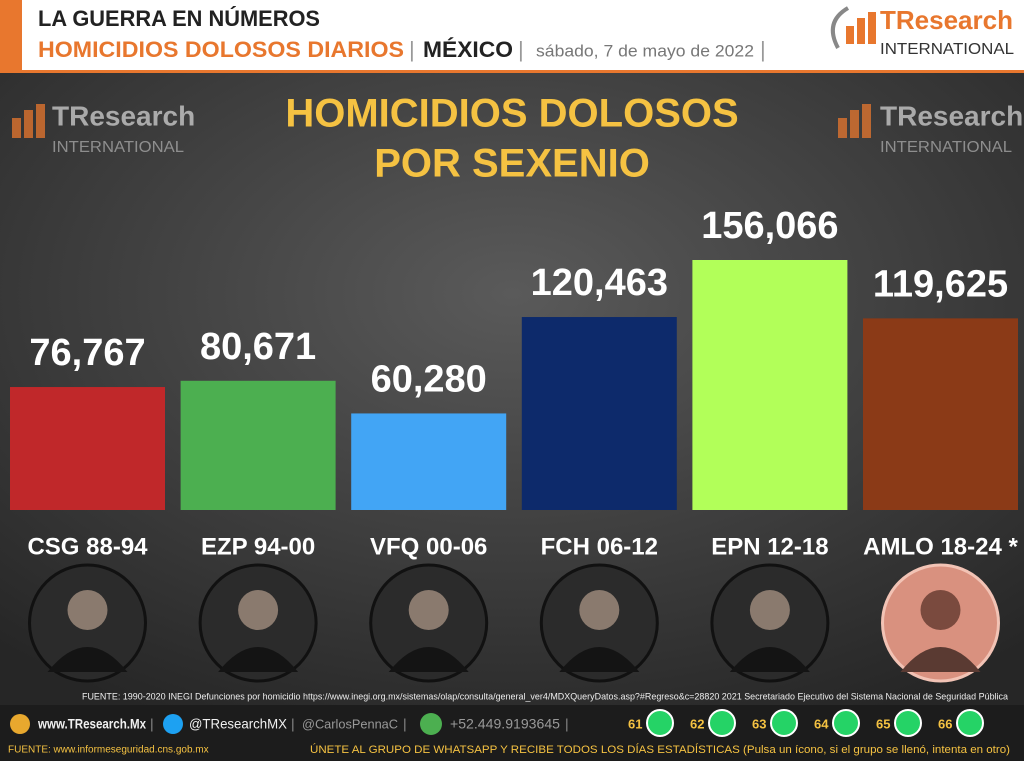 The height and width of the screenshot is (761, 1024). What do you see at coordinates (940, 284) in the screenshot?
I see `value-label: 119,625` at bounding box center [940, 284].